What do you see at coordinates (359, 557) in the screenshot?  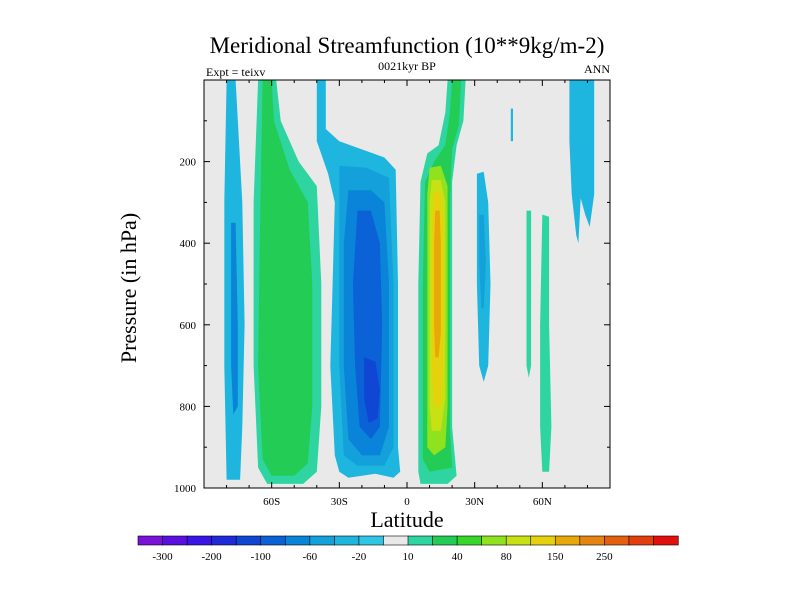 I see `colorbar-label: -20` at bounding box center [359, 557].